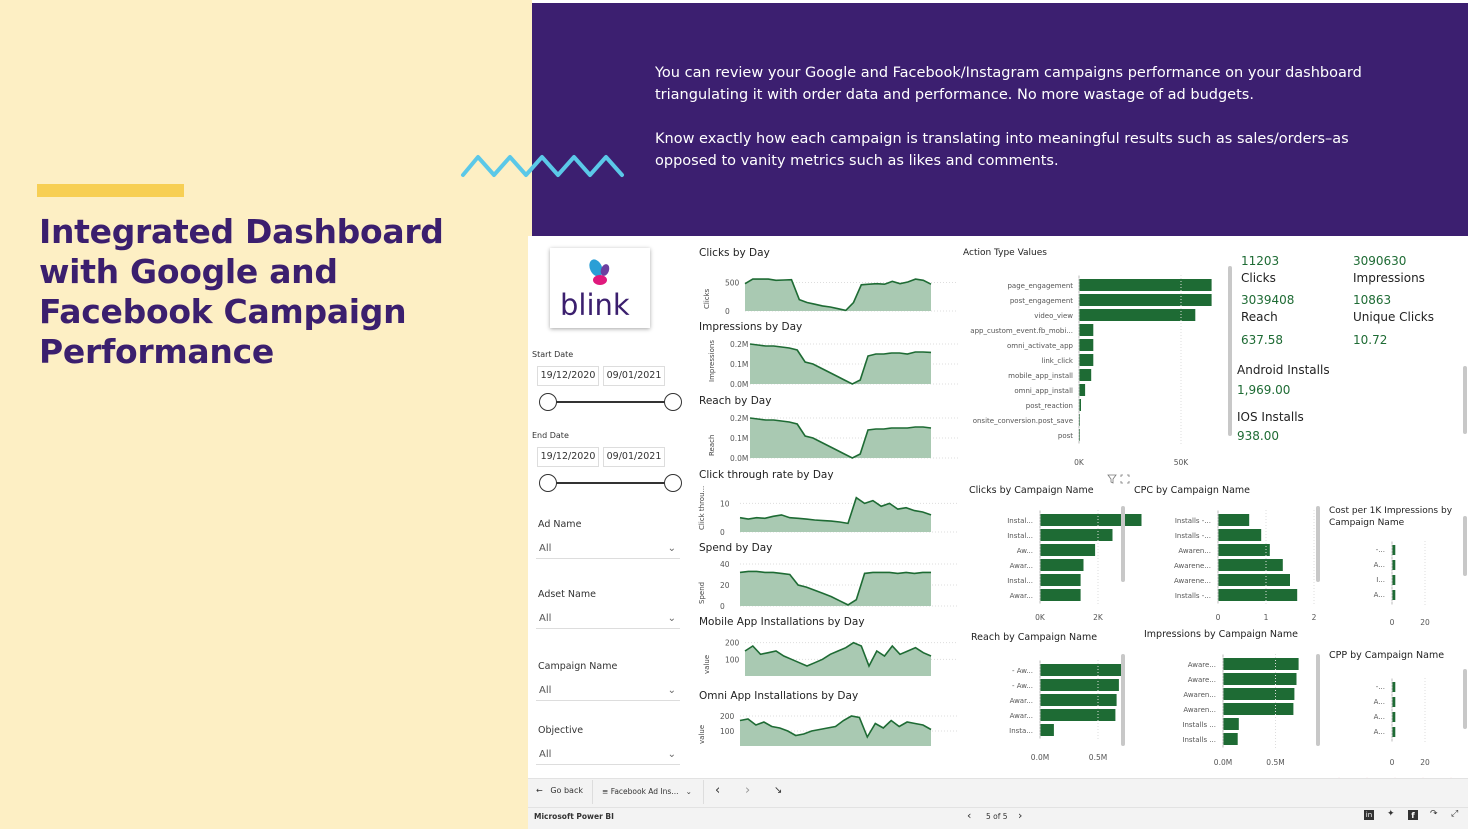 This screenshot has width=1468, height=829. I want to click on start-date-to: 09/01/2021, so click(634, 376).